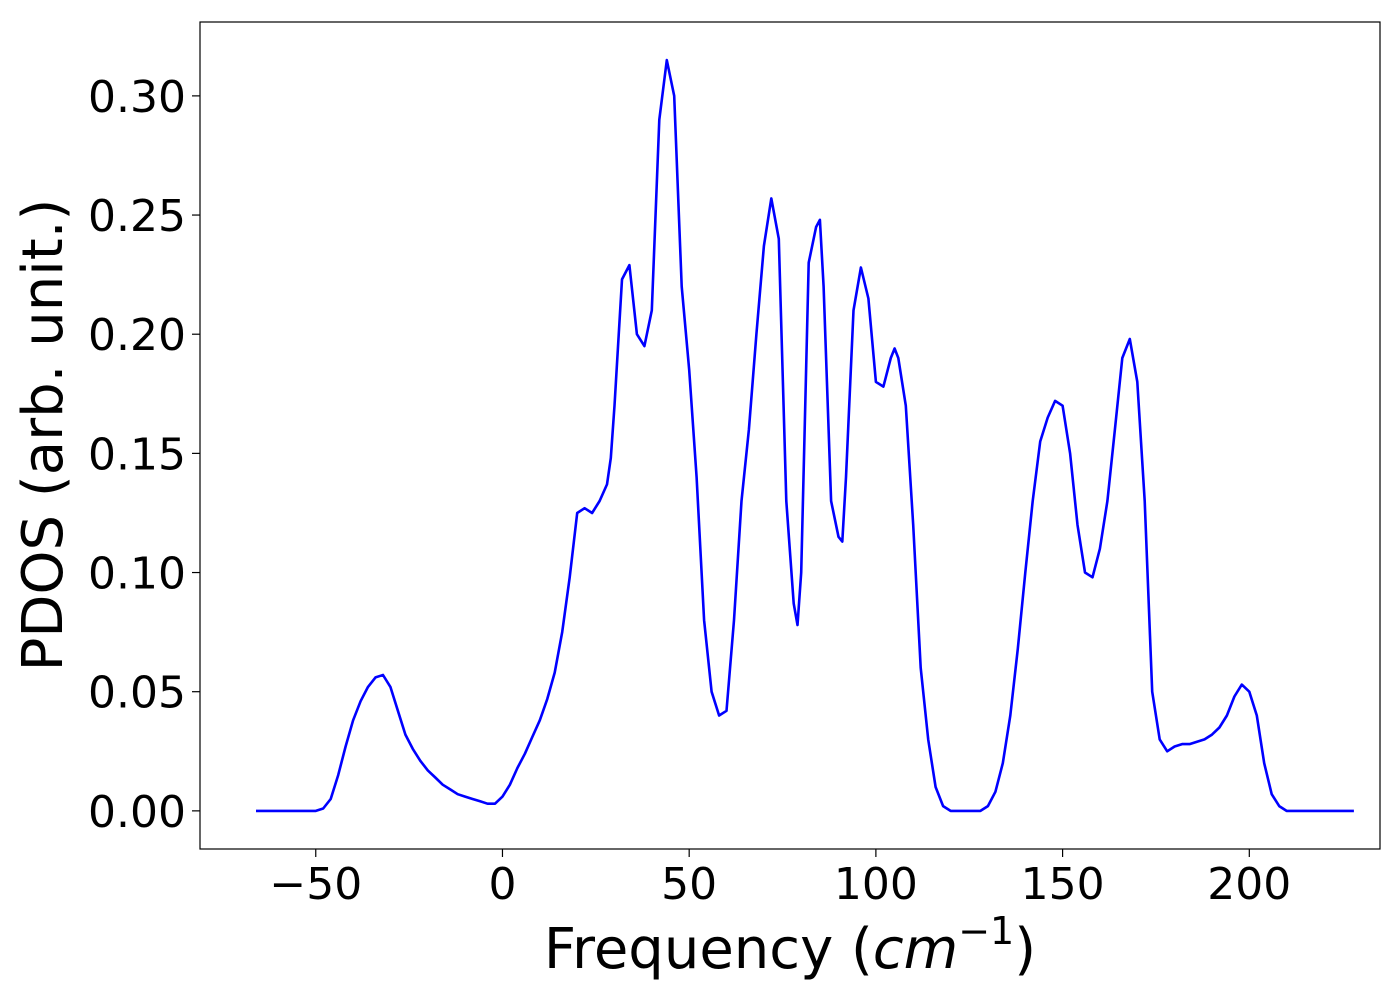 This screenshot has height=1000, width=1400. I want to click on x-tick-label: 100, so click(876, 884).